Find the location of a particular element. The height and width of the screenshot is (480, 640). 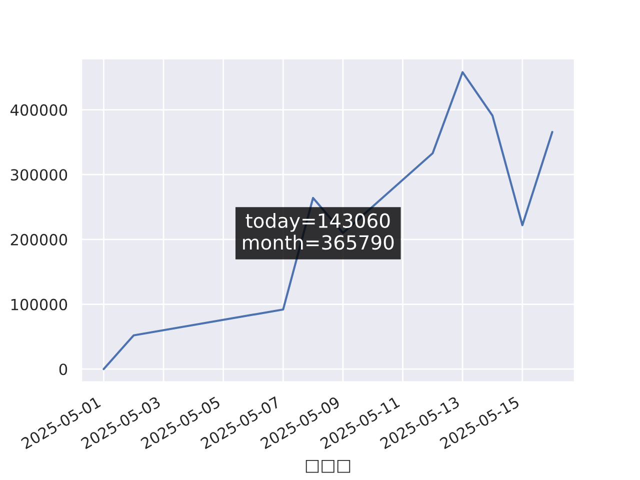

y-tick-label: 400000 is located at coordinates (39, 110).